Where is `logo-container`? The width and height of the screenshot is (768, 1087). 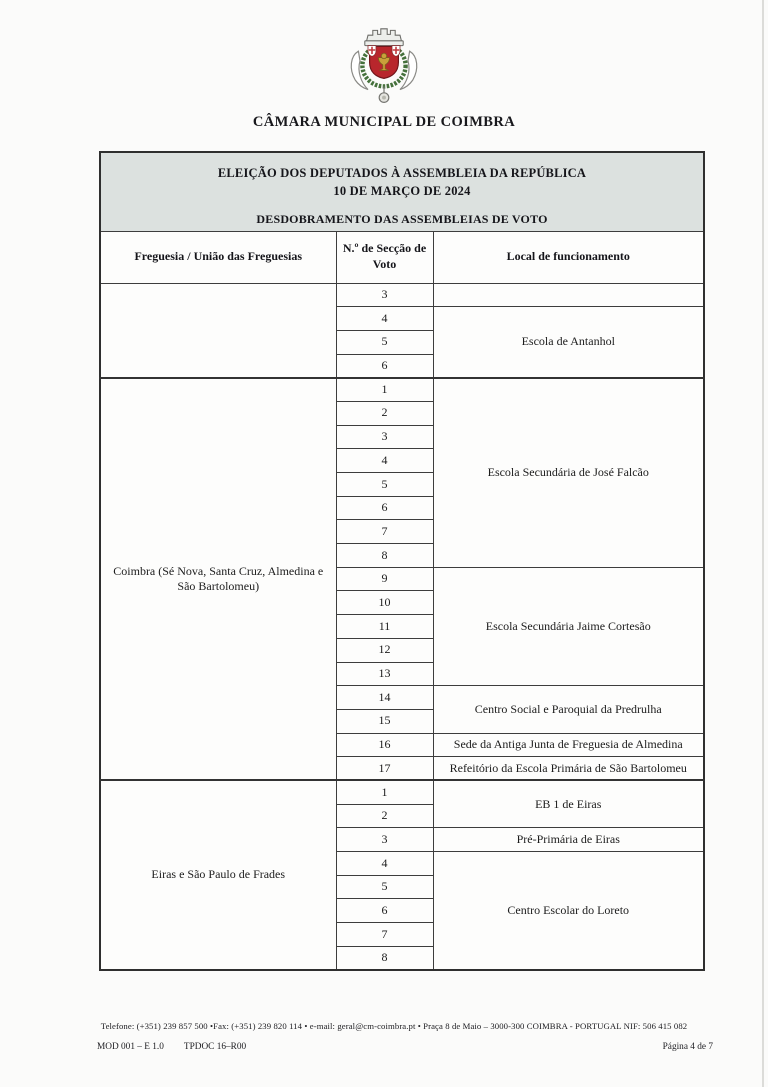
logo-container is located at coordinates (384, 68).